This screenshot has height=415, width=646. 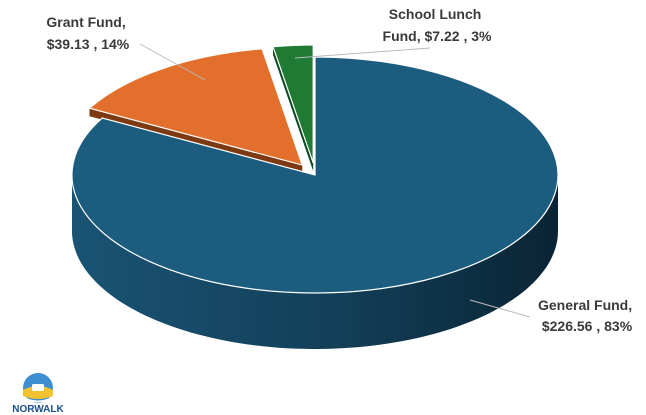 What do you see at coordinates (38, 394) in the screenshot?
I see `norwalk-logo: NORWALK` at bounding box center [38, 394].